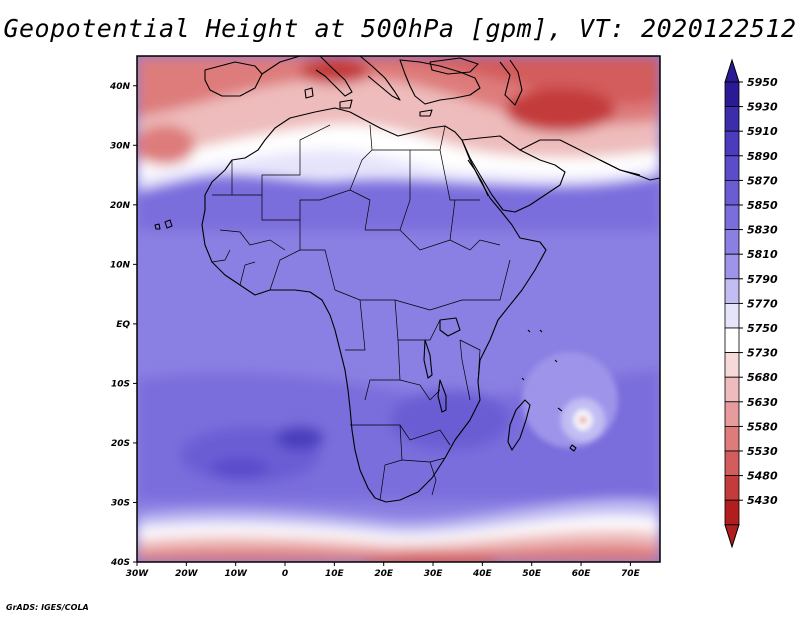 The width and height of the screenshot is (800, 618). Describe the element at coordinates (120, 206) in the screenshot. I see `lat-tick-label: 20N` at that location.